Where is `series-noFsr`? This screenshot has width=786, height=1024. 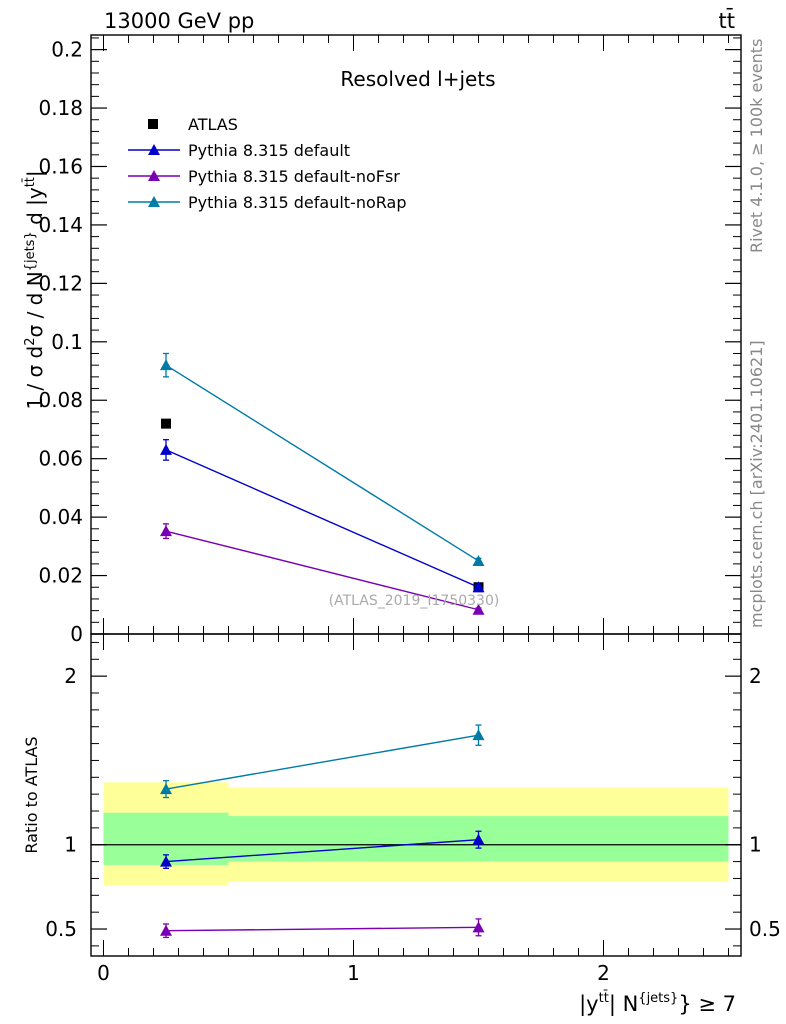 series-noFsr is located at coordinates (322, 569).